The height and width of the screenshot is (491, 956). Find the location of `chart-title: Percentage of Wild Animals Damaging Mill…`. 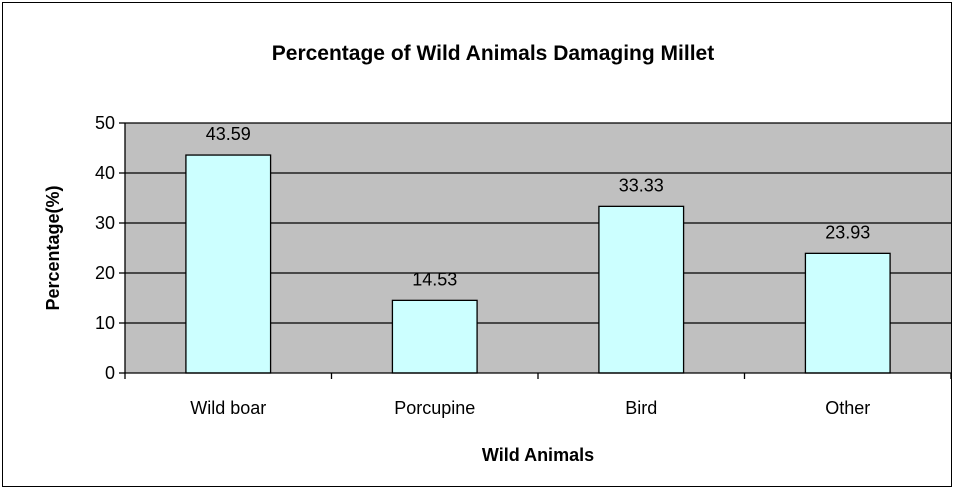

chart-title: Percentage of Wild Animals Damaging Mill… is located at coordinates (493, 53).